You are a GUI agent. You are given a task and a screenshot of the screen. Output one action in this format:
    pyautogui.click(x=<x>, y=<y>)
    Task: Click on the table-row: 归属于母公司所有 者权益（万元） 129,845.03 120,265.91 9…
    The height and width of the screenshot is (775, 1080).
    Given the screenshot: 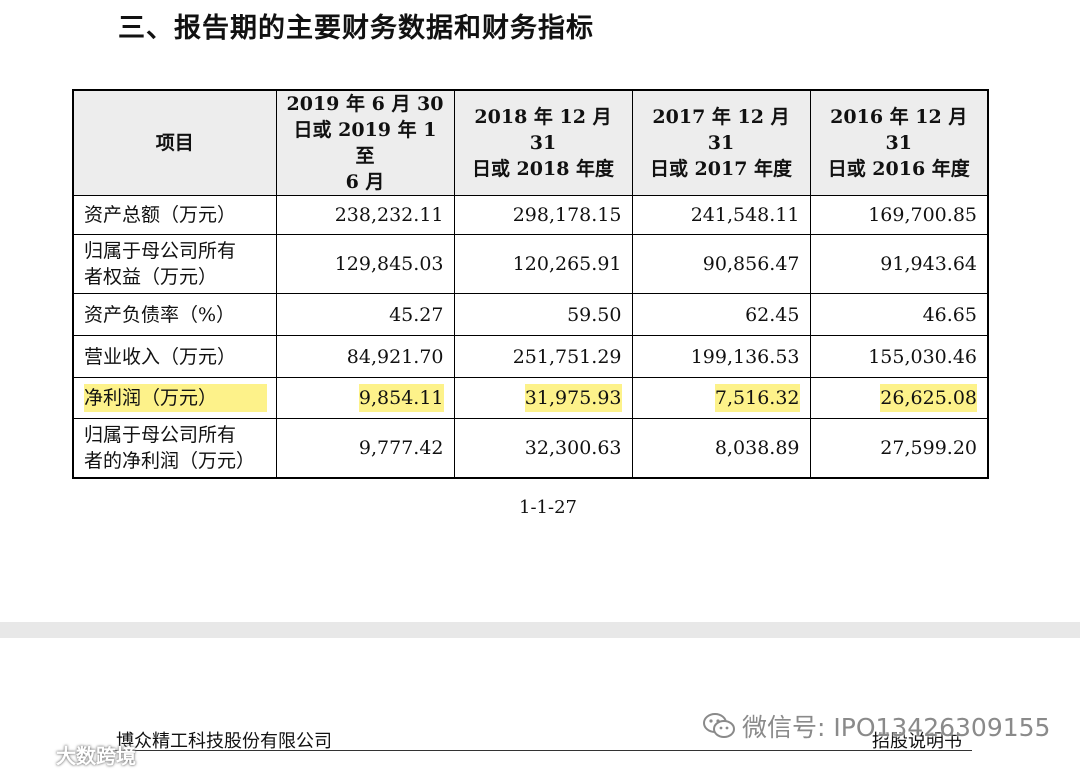 What is the action you would take?
    pyautogui.click(x=530, y=264)
    